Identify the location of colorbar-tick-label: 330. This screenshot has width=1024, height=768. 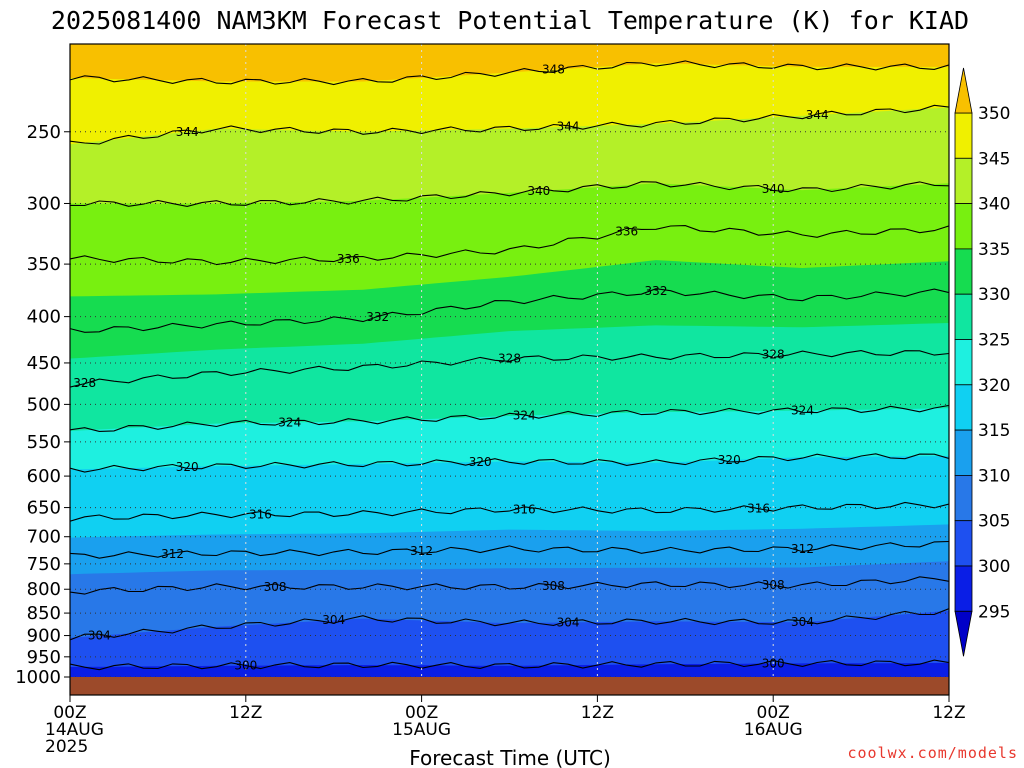
(994, 295).